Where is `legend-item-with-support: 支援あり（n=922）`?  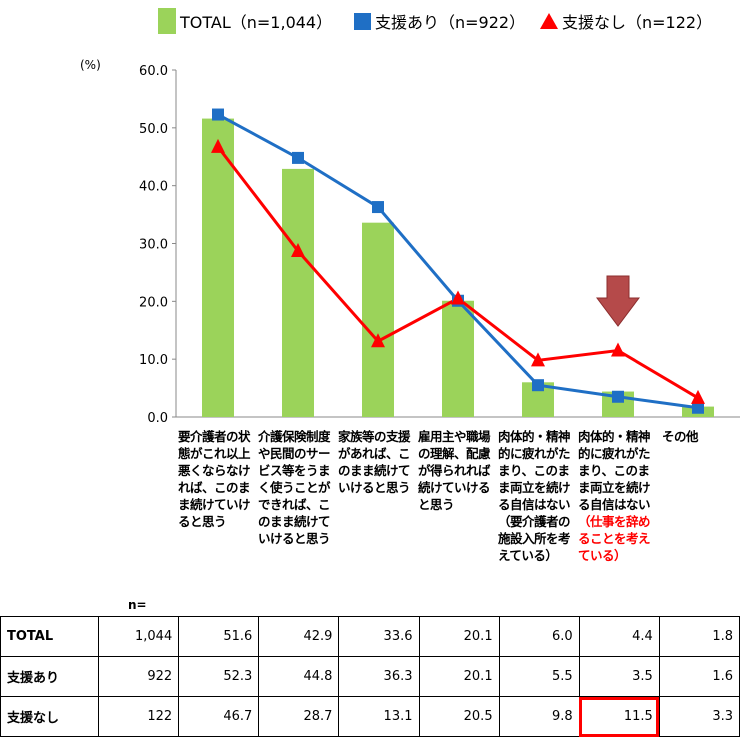 legend-item-with-support: 支援あり（n=922） is located at coordinates (439, 21).